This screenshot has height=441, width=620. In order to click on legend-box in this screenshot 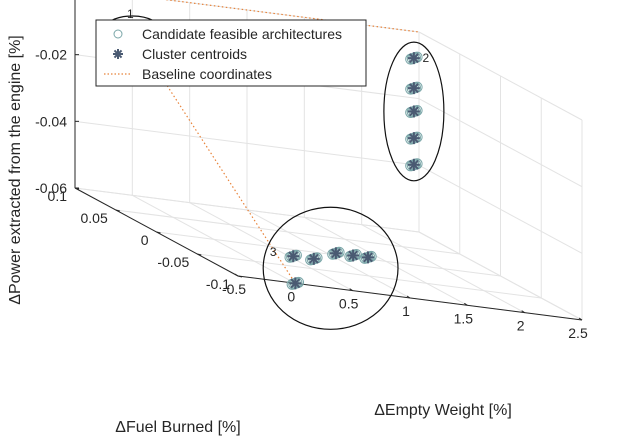, I will do `click(231, 53)`.